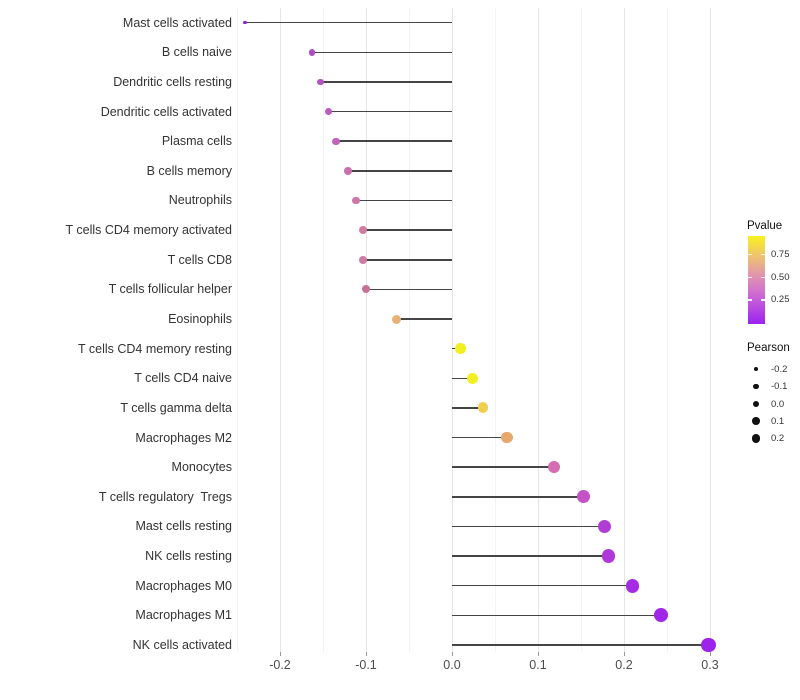 The width and height of the screenshot is (800, 700). I want to click on x-axis-tick-label: 0.1, so click(538, 665).